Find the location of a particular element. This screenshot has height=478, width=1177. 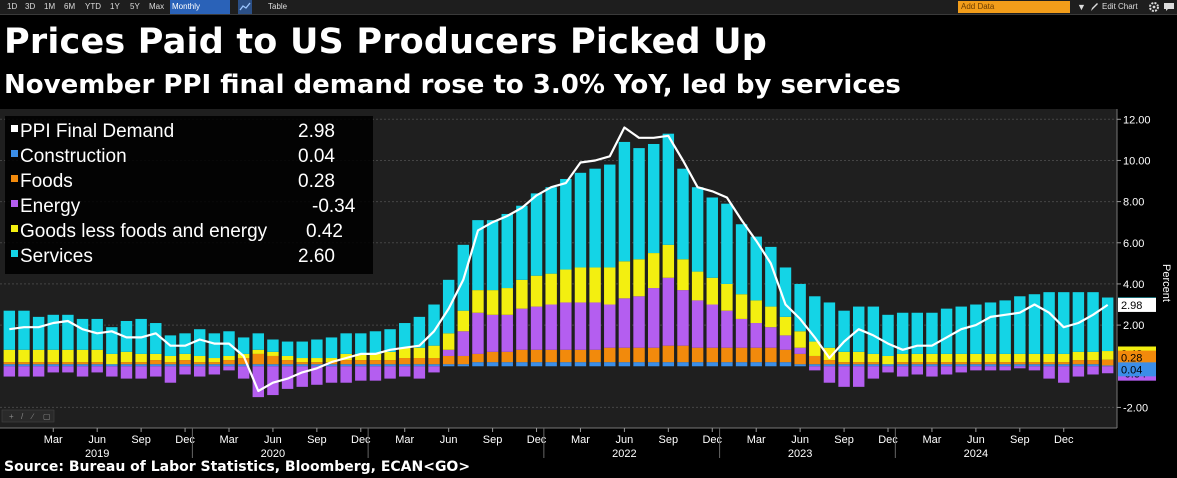

timeframe-1m: 1M is located at coordinates (50, 6).